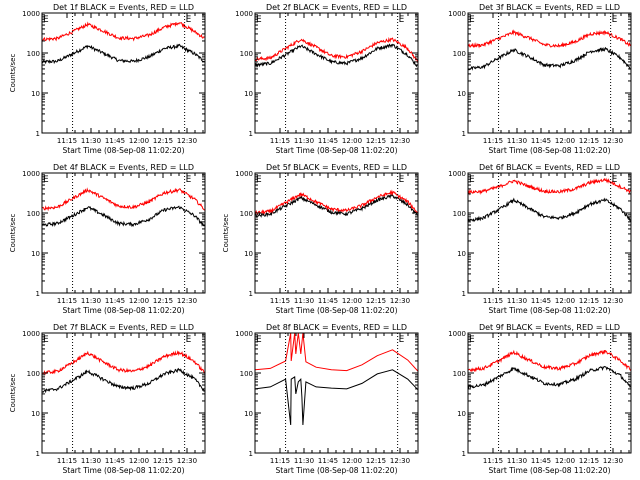  What do you see at coordinates (13, 233) in the screenshot?
I see `y-axis-label: Counts/sec` at bounding box center [13, 233].